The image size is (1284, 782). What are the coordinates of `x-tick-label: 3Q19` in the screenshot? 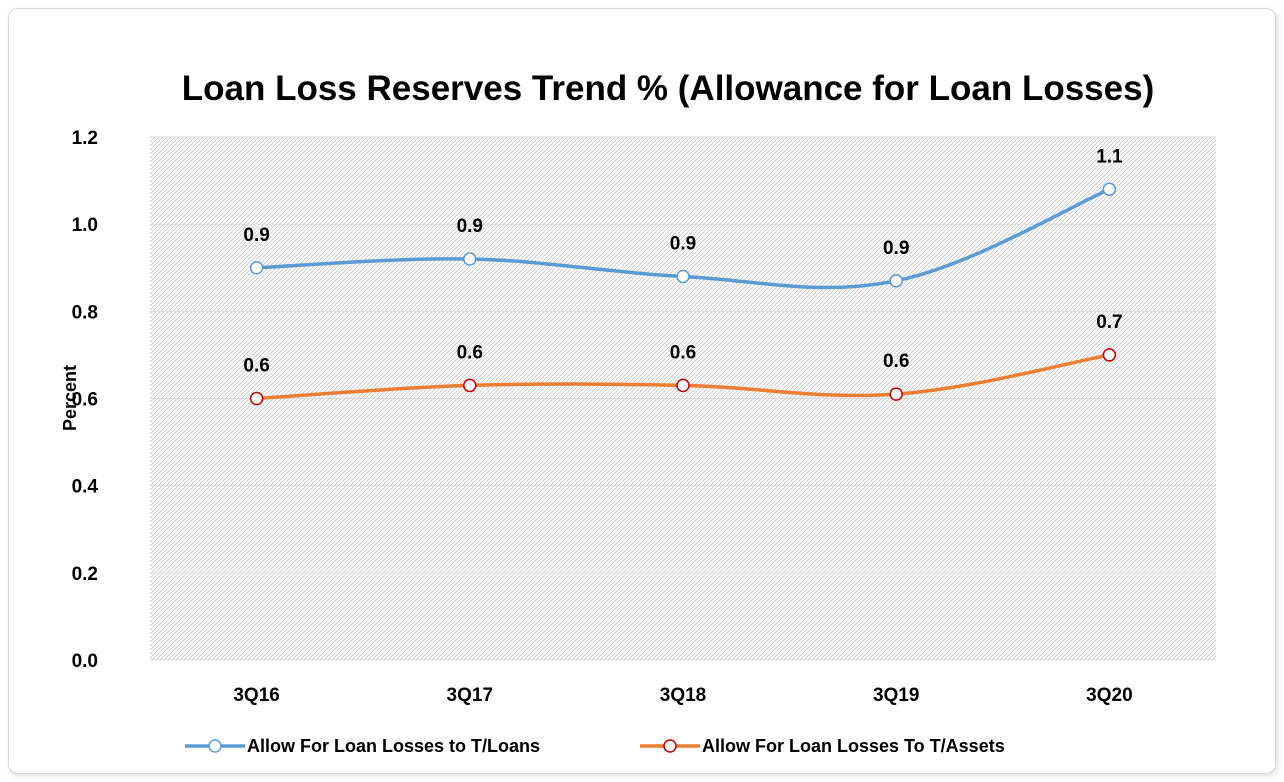 It's located at (896, 695).